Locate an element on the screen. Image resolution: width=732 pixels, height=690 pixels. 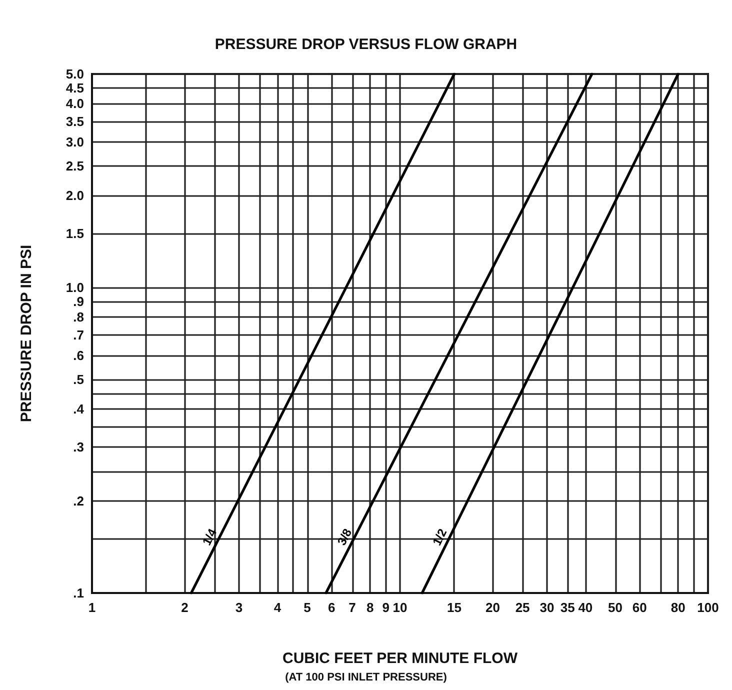
y-tick-label: .7 is located at coordinates (78, 334).